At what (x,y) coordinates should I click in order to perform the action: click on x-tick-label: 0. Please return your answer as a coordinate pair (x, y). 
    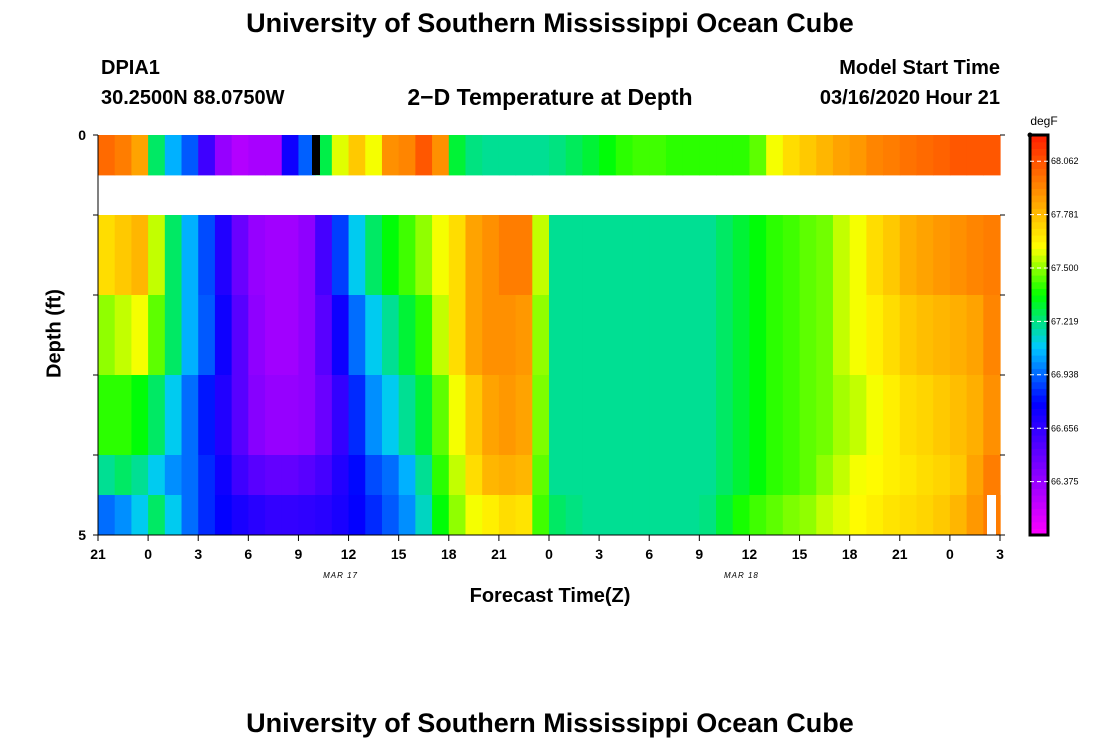
    Looking at the image, I should click on (549, 554).